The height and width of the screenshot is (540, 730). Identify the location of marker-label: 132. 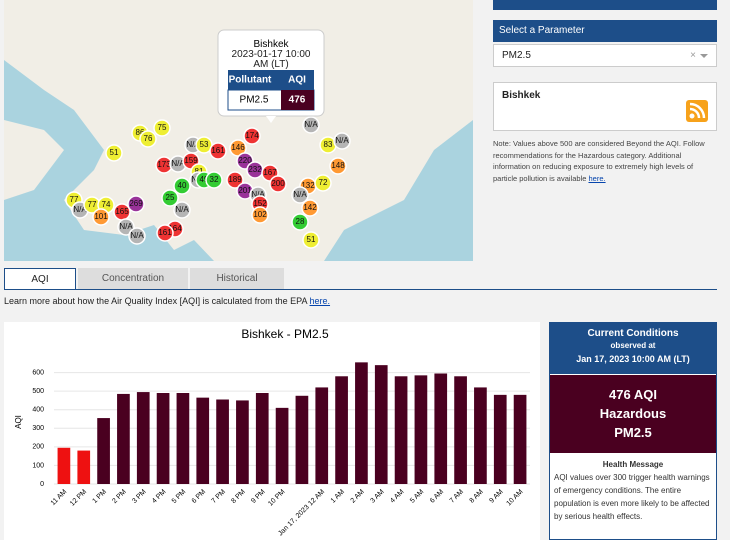
(308, 185).